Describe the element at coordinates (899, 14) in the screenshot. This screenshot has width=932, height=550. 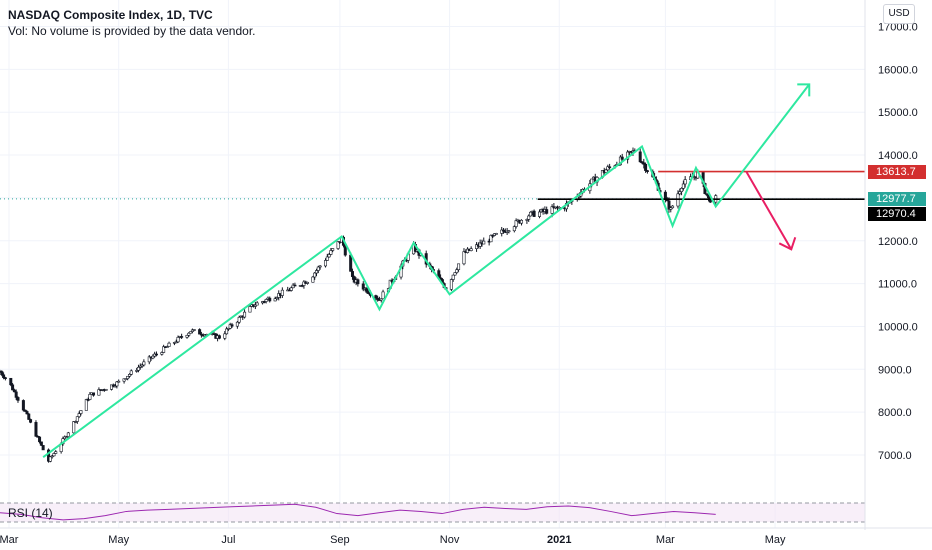
I see `currency-button: USD` at that location.